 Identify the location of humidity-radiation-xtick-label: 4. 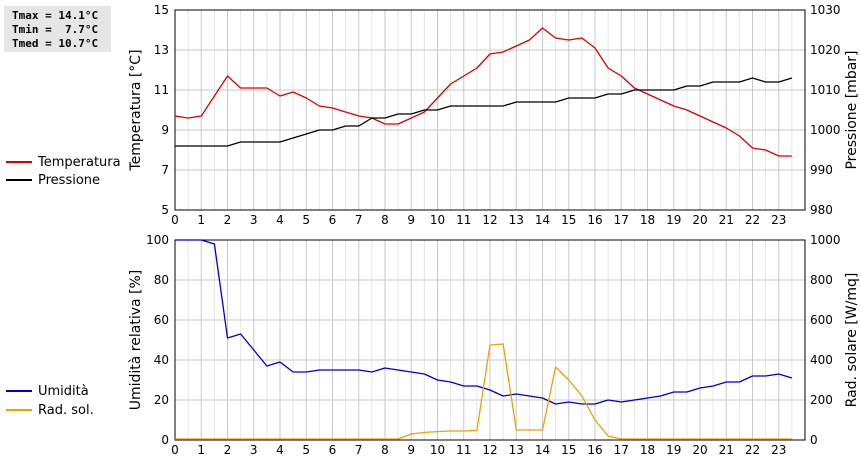
(280, 450).